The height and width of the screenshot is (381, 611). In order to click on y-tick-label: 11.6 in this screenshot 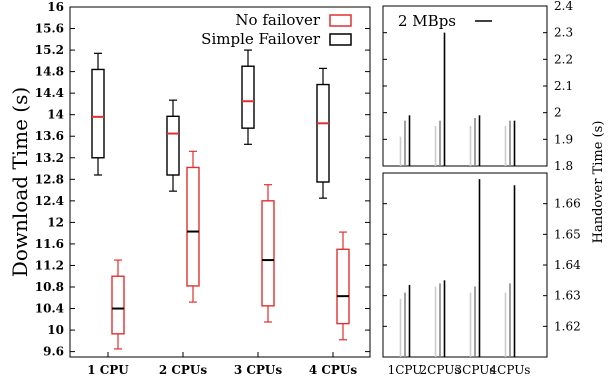, I will do `click(49, 244)`.